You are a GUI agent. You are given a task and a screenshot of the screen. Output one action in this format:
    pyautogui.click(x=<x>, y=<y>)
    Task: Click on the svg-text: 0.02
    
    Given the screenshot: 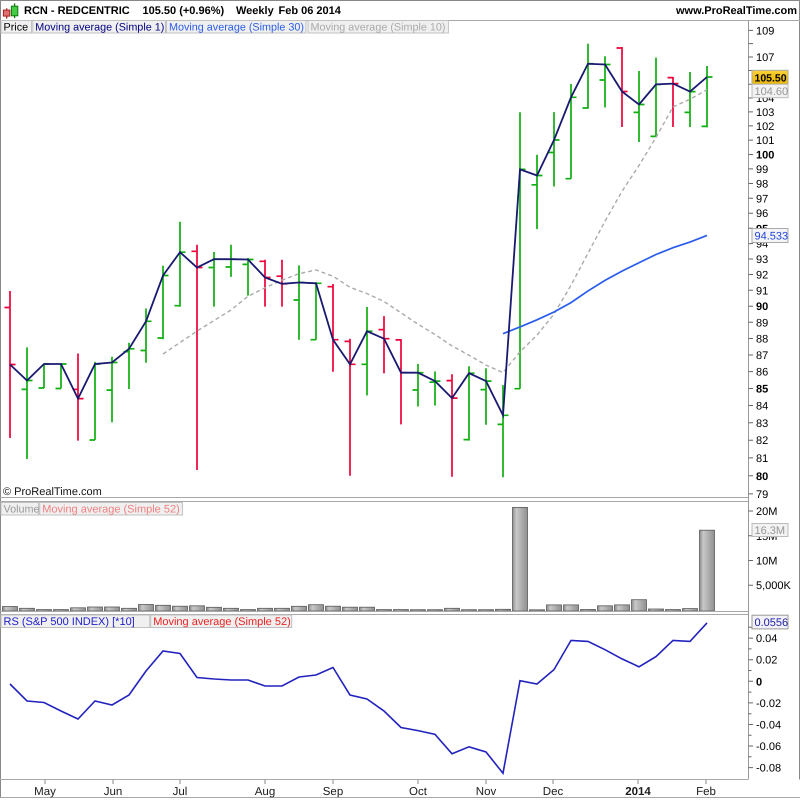 What is the action you would take?
    pyautogui.click(x=766, y=661)
    